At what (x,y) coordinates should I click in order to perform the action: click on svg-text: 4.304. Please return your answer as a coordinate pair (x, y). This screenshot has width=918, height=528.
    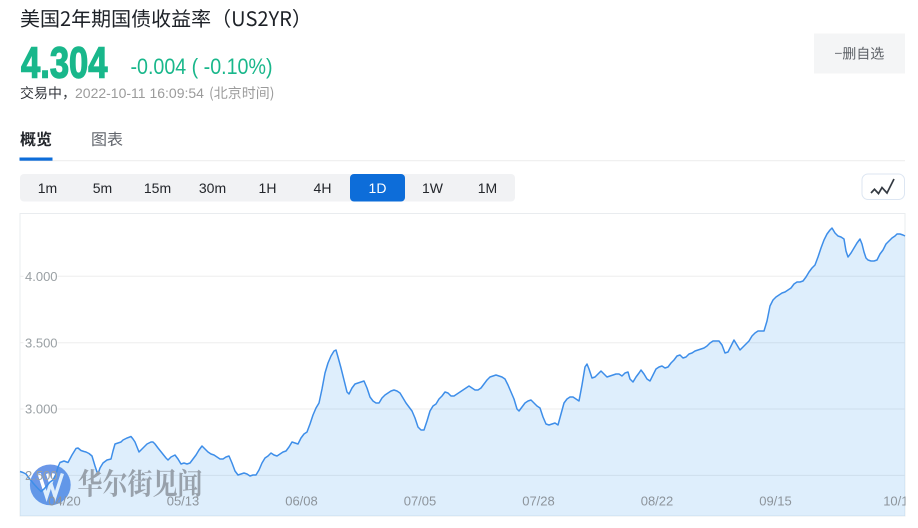
    Looking at the image, I should click on (64, 62).